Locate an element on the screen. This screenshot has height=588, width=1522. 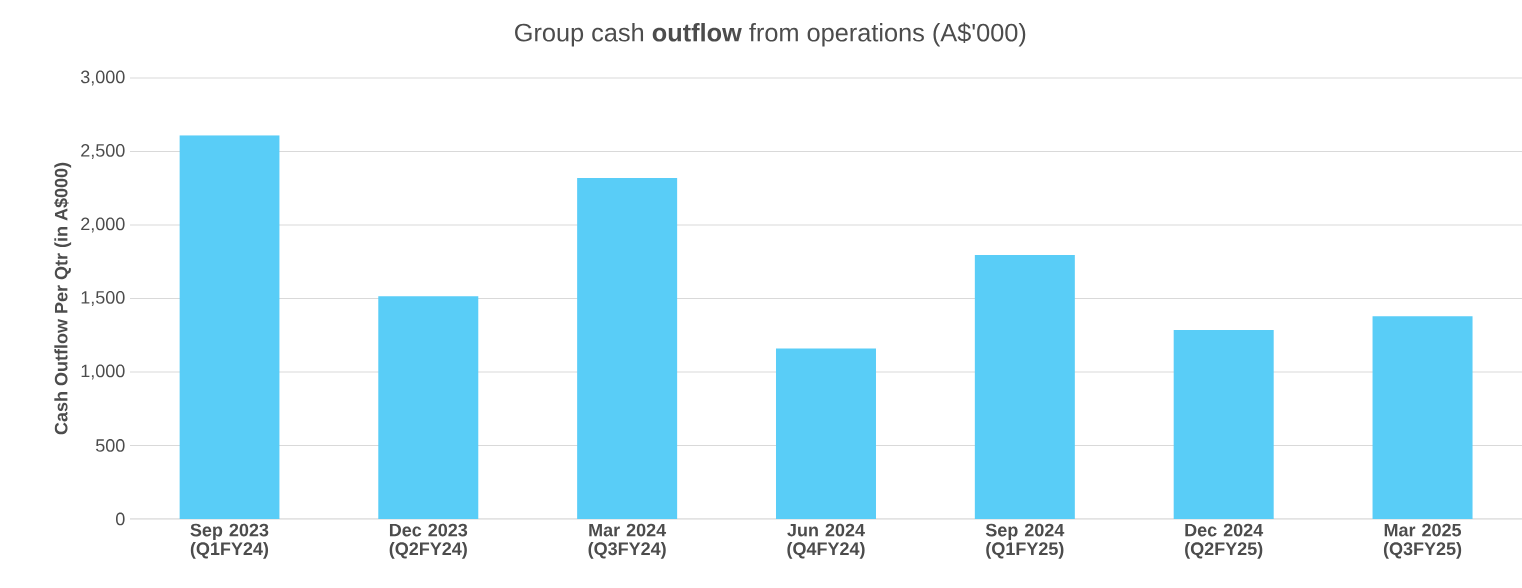
y-tick-label: 1,000 is located at coordinates (103, 372).